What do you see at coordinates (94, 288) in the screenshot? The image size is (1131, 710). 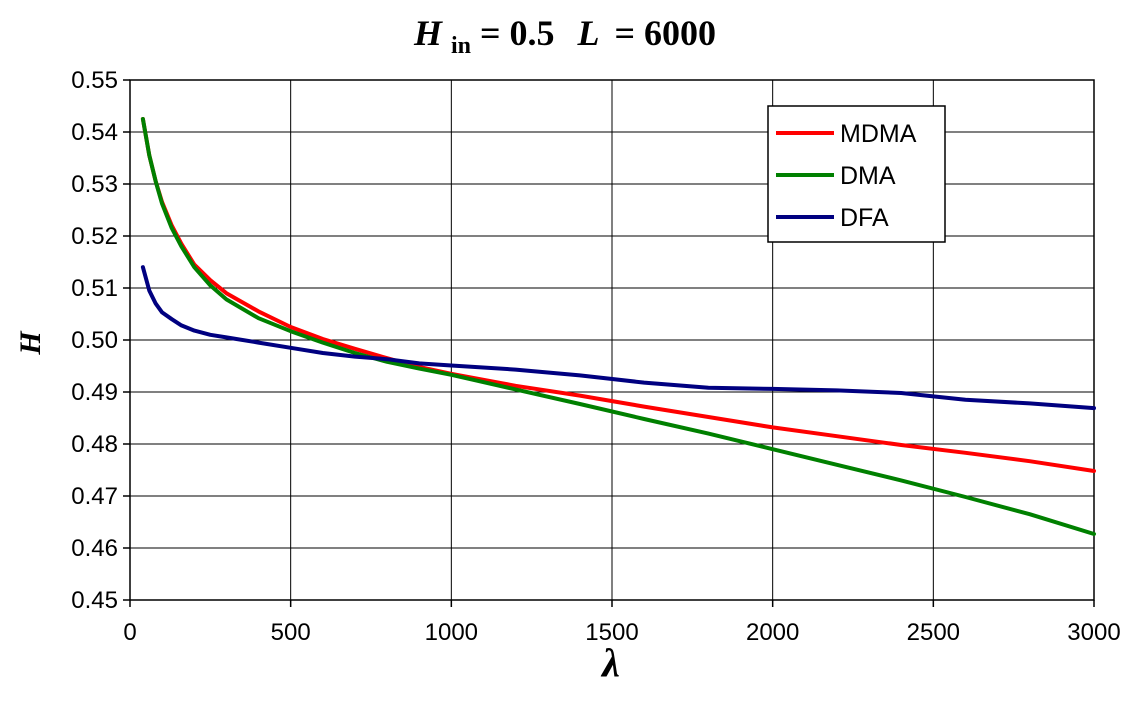 I see `y-tick-label: 0.51` at bounding box center [94, 288].